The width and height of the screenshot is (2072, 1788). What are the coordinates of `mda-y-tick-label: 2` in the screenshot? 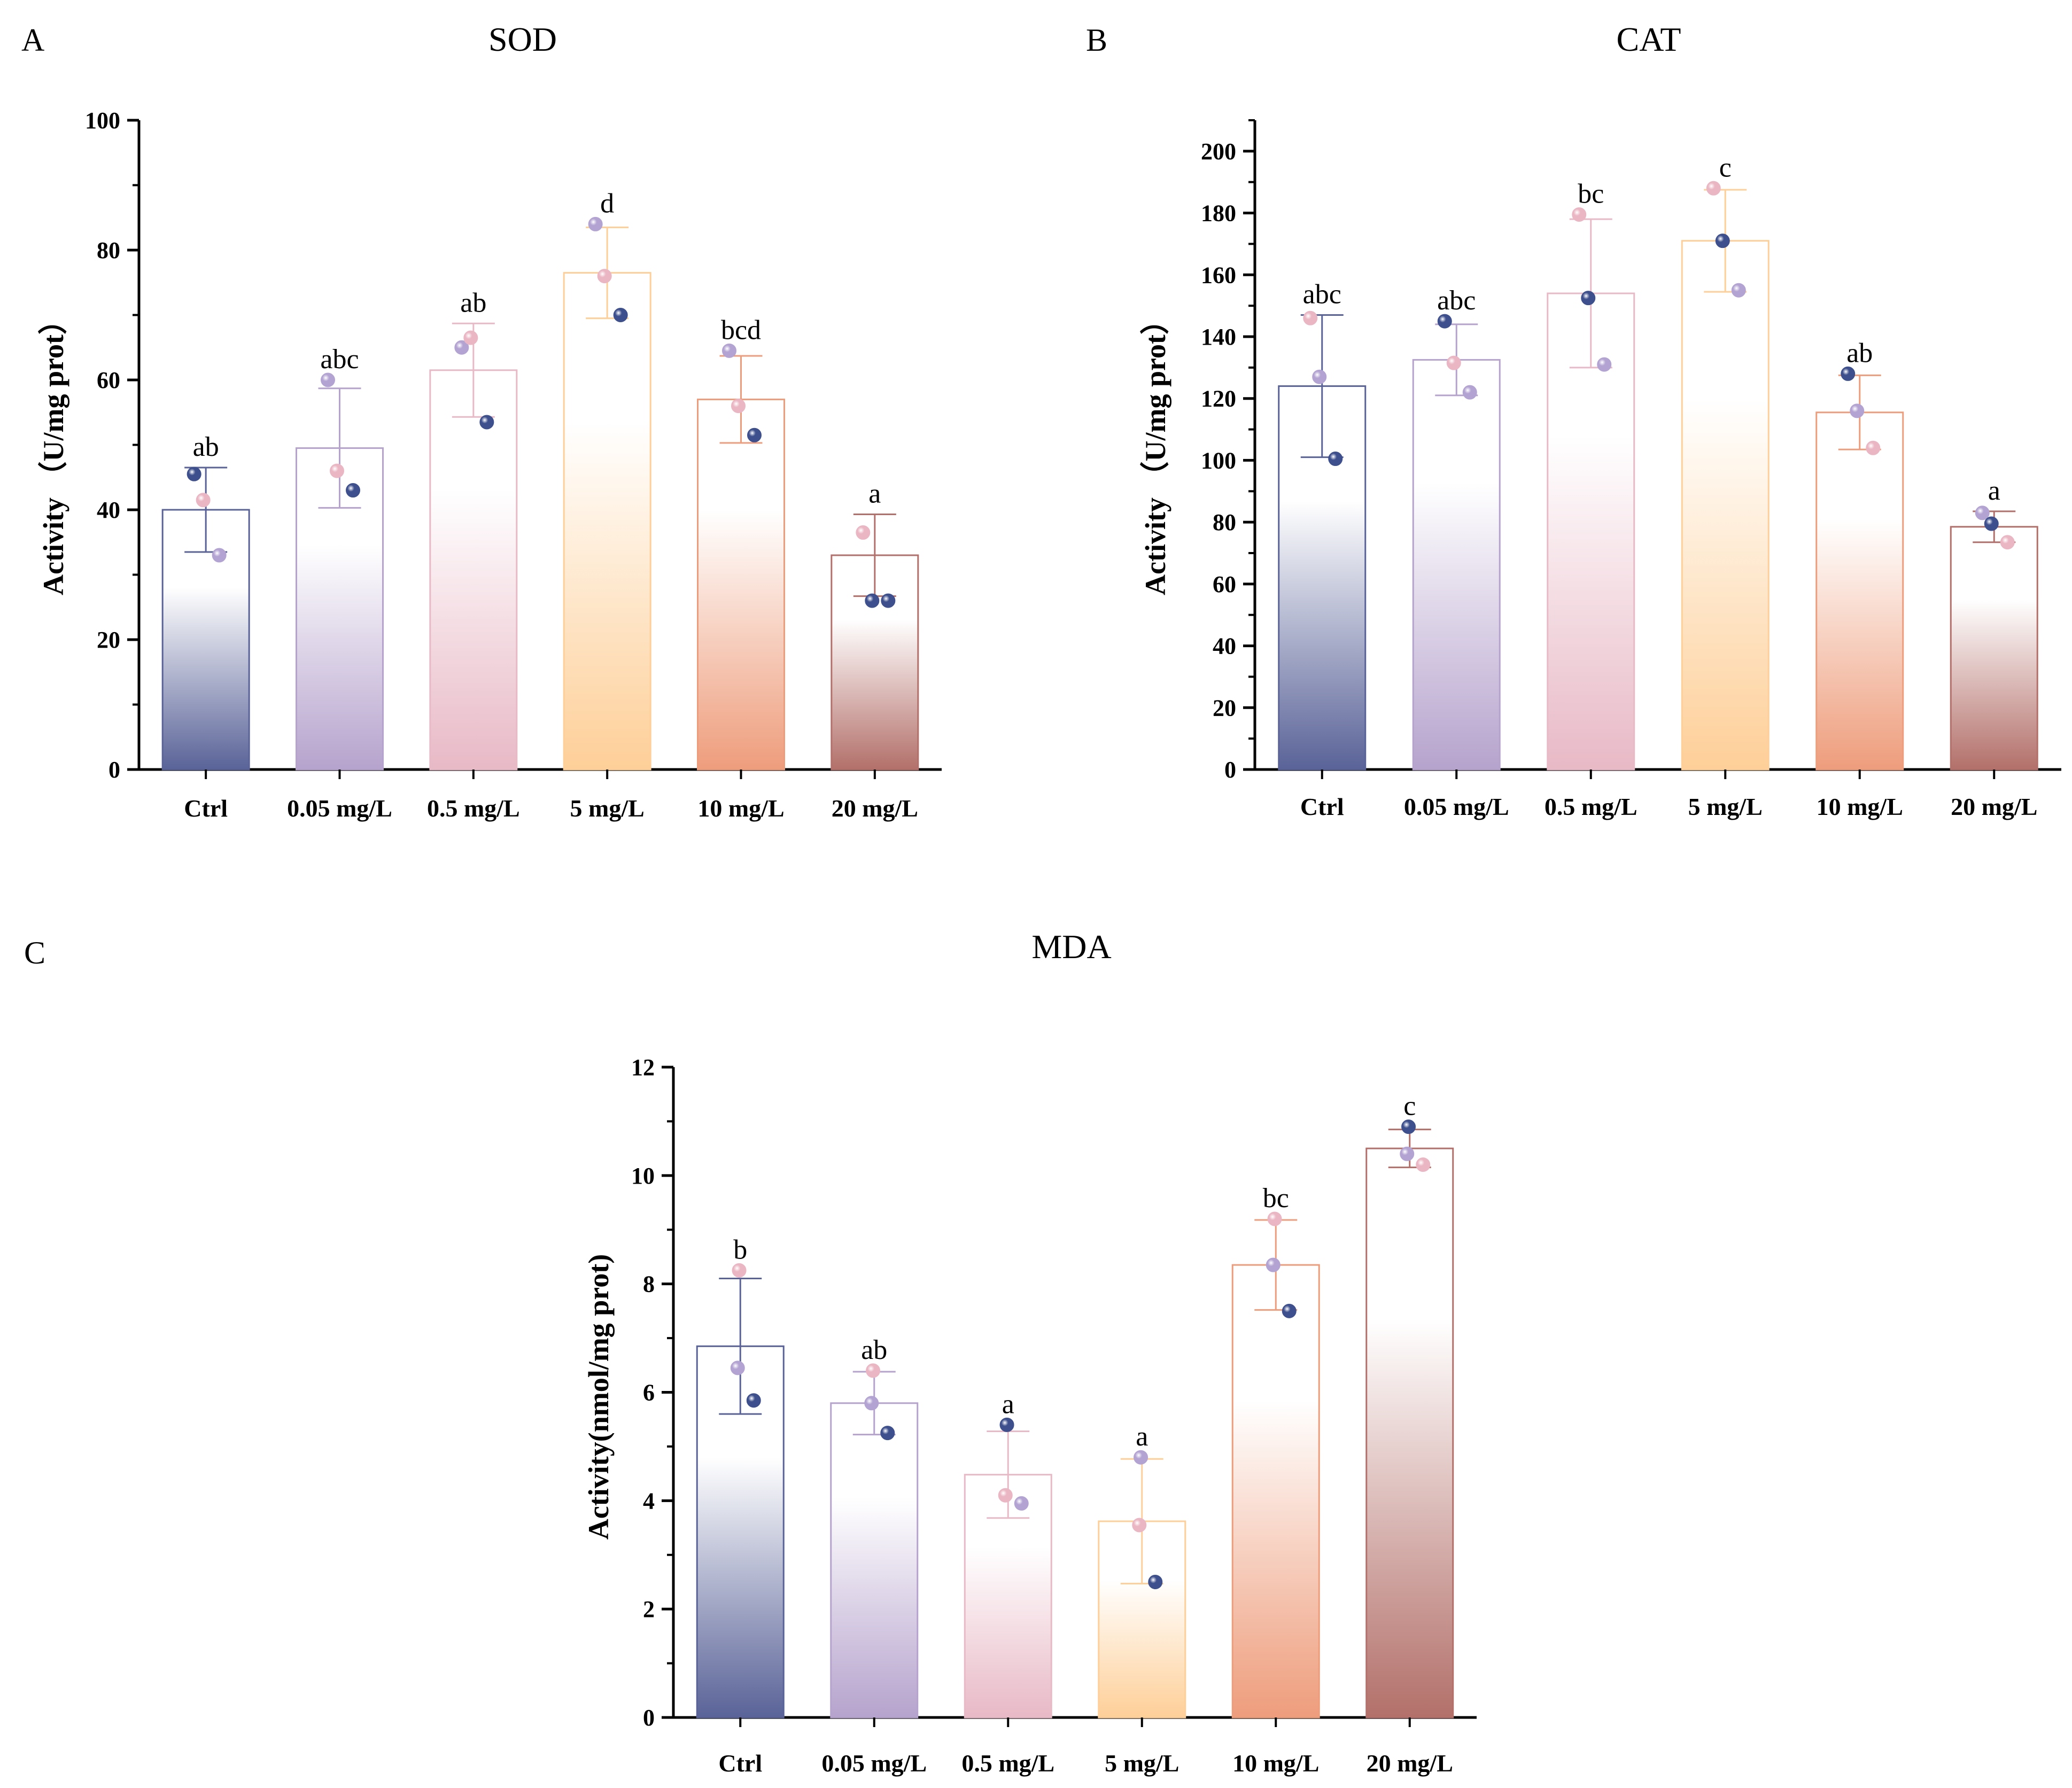 It's located at (649, 1609).